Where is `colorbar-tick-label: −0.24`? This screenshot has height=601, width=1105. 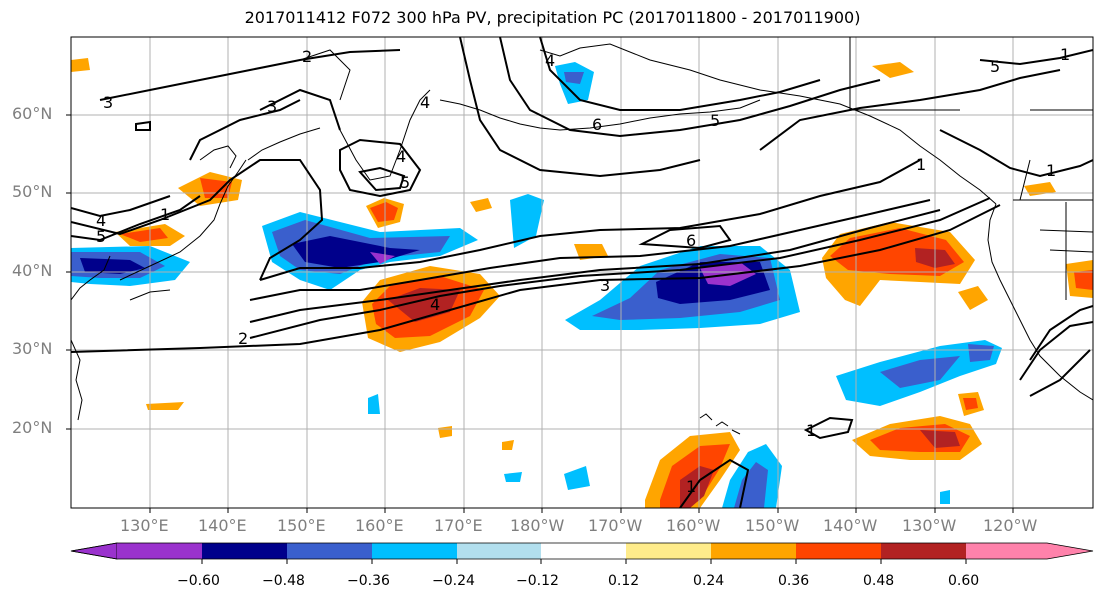
colorbar-tick-label: −0.24 is located at coordinates (453, 581).